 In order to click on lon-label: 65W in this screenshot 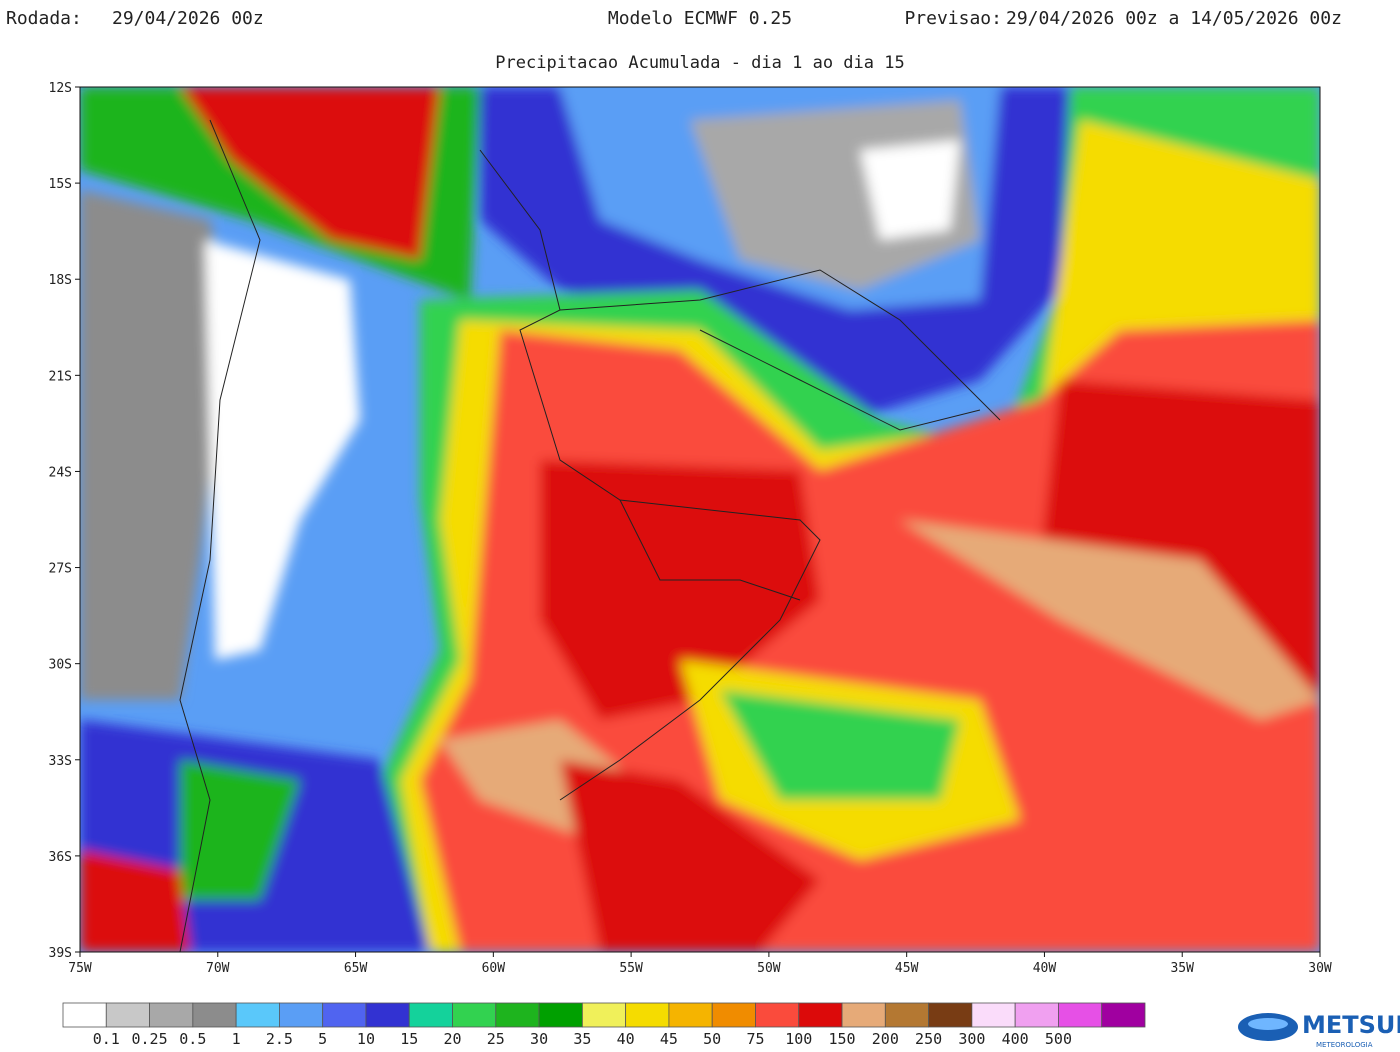, I will do `click(356, 968)`.